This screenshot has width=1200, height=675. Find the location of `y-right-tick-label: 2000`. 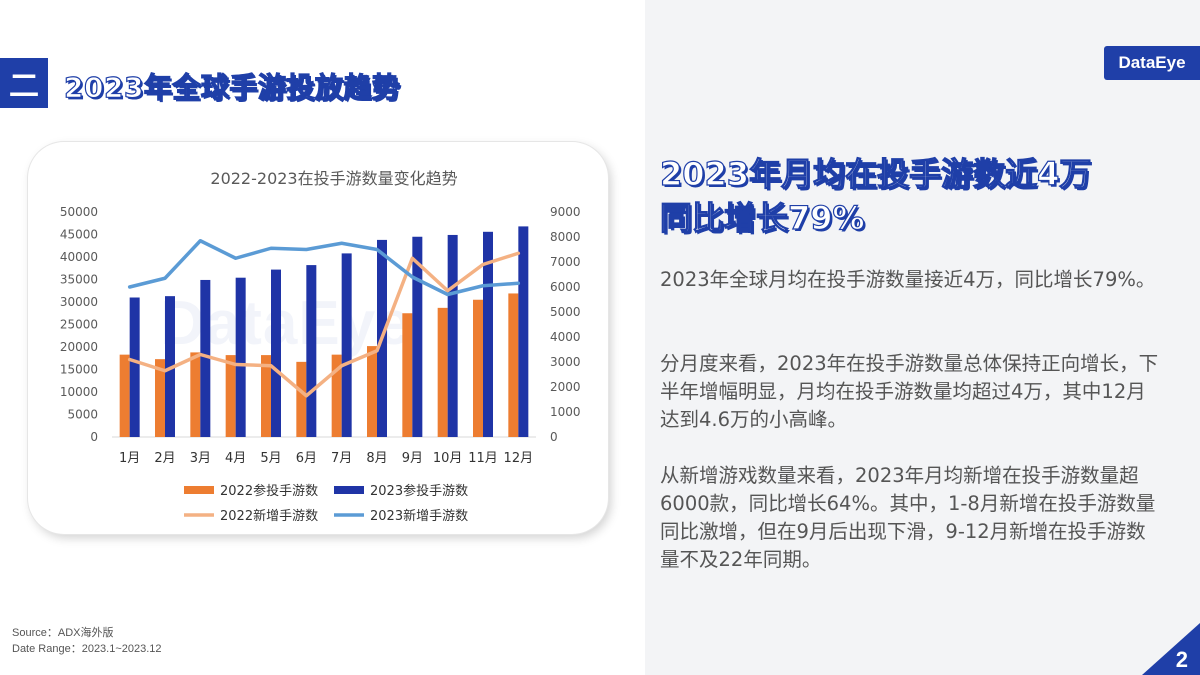

y-right-tick-label: 2000 is located at coordinates (565, 387).